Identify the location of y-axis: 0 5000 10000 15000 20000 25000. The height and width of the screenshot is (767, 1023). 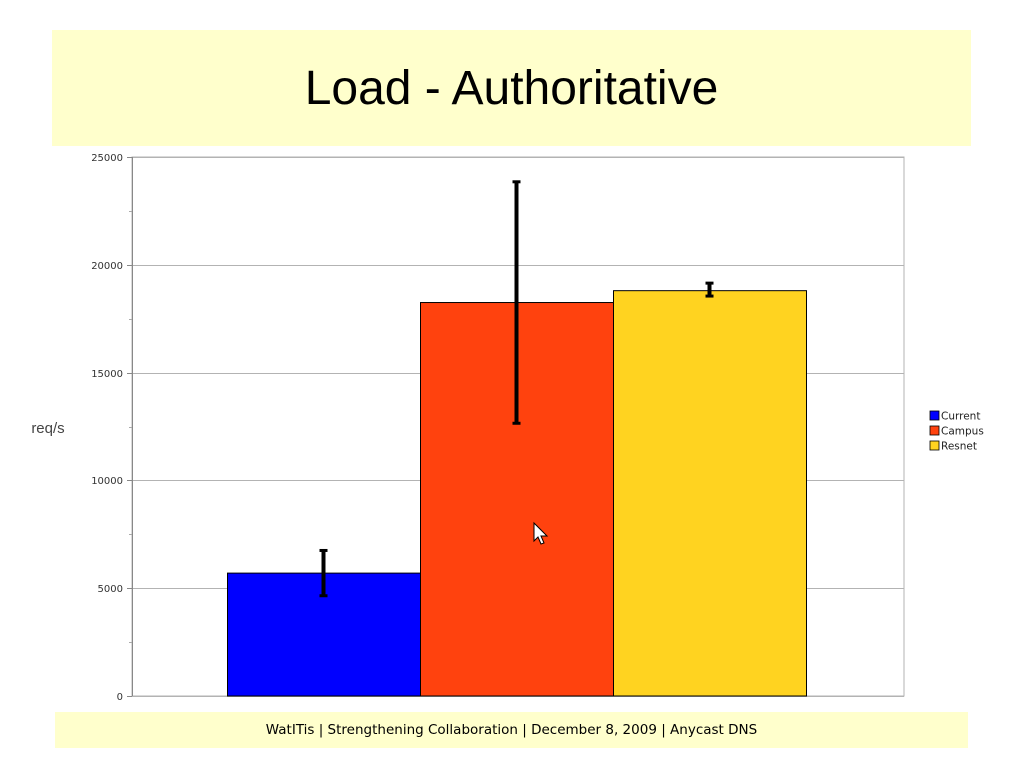
(112, 428).